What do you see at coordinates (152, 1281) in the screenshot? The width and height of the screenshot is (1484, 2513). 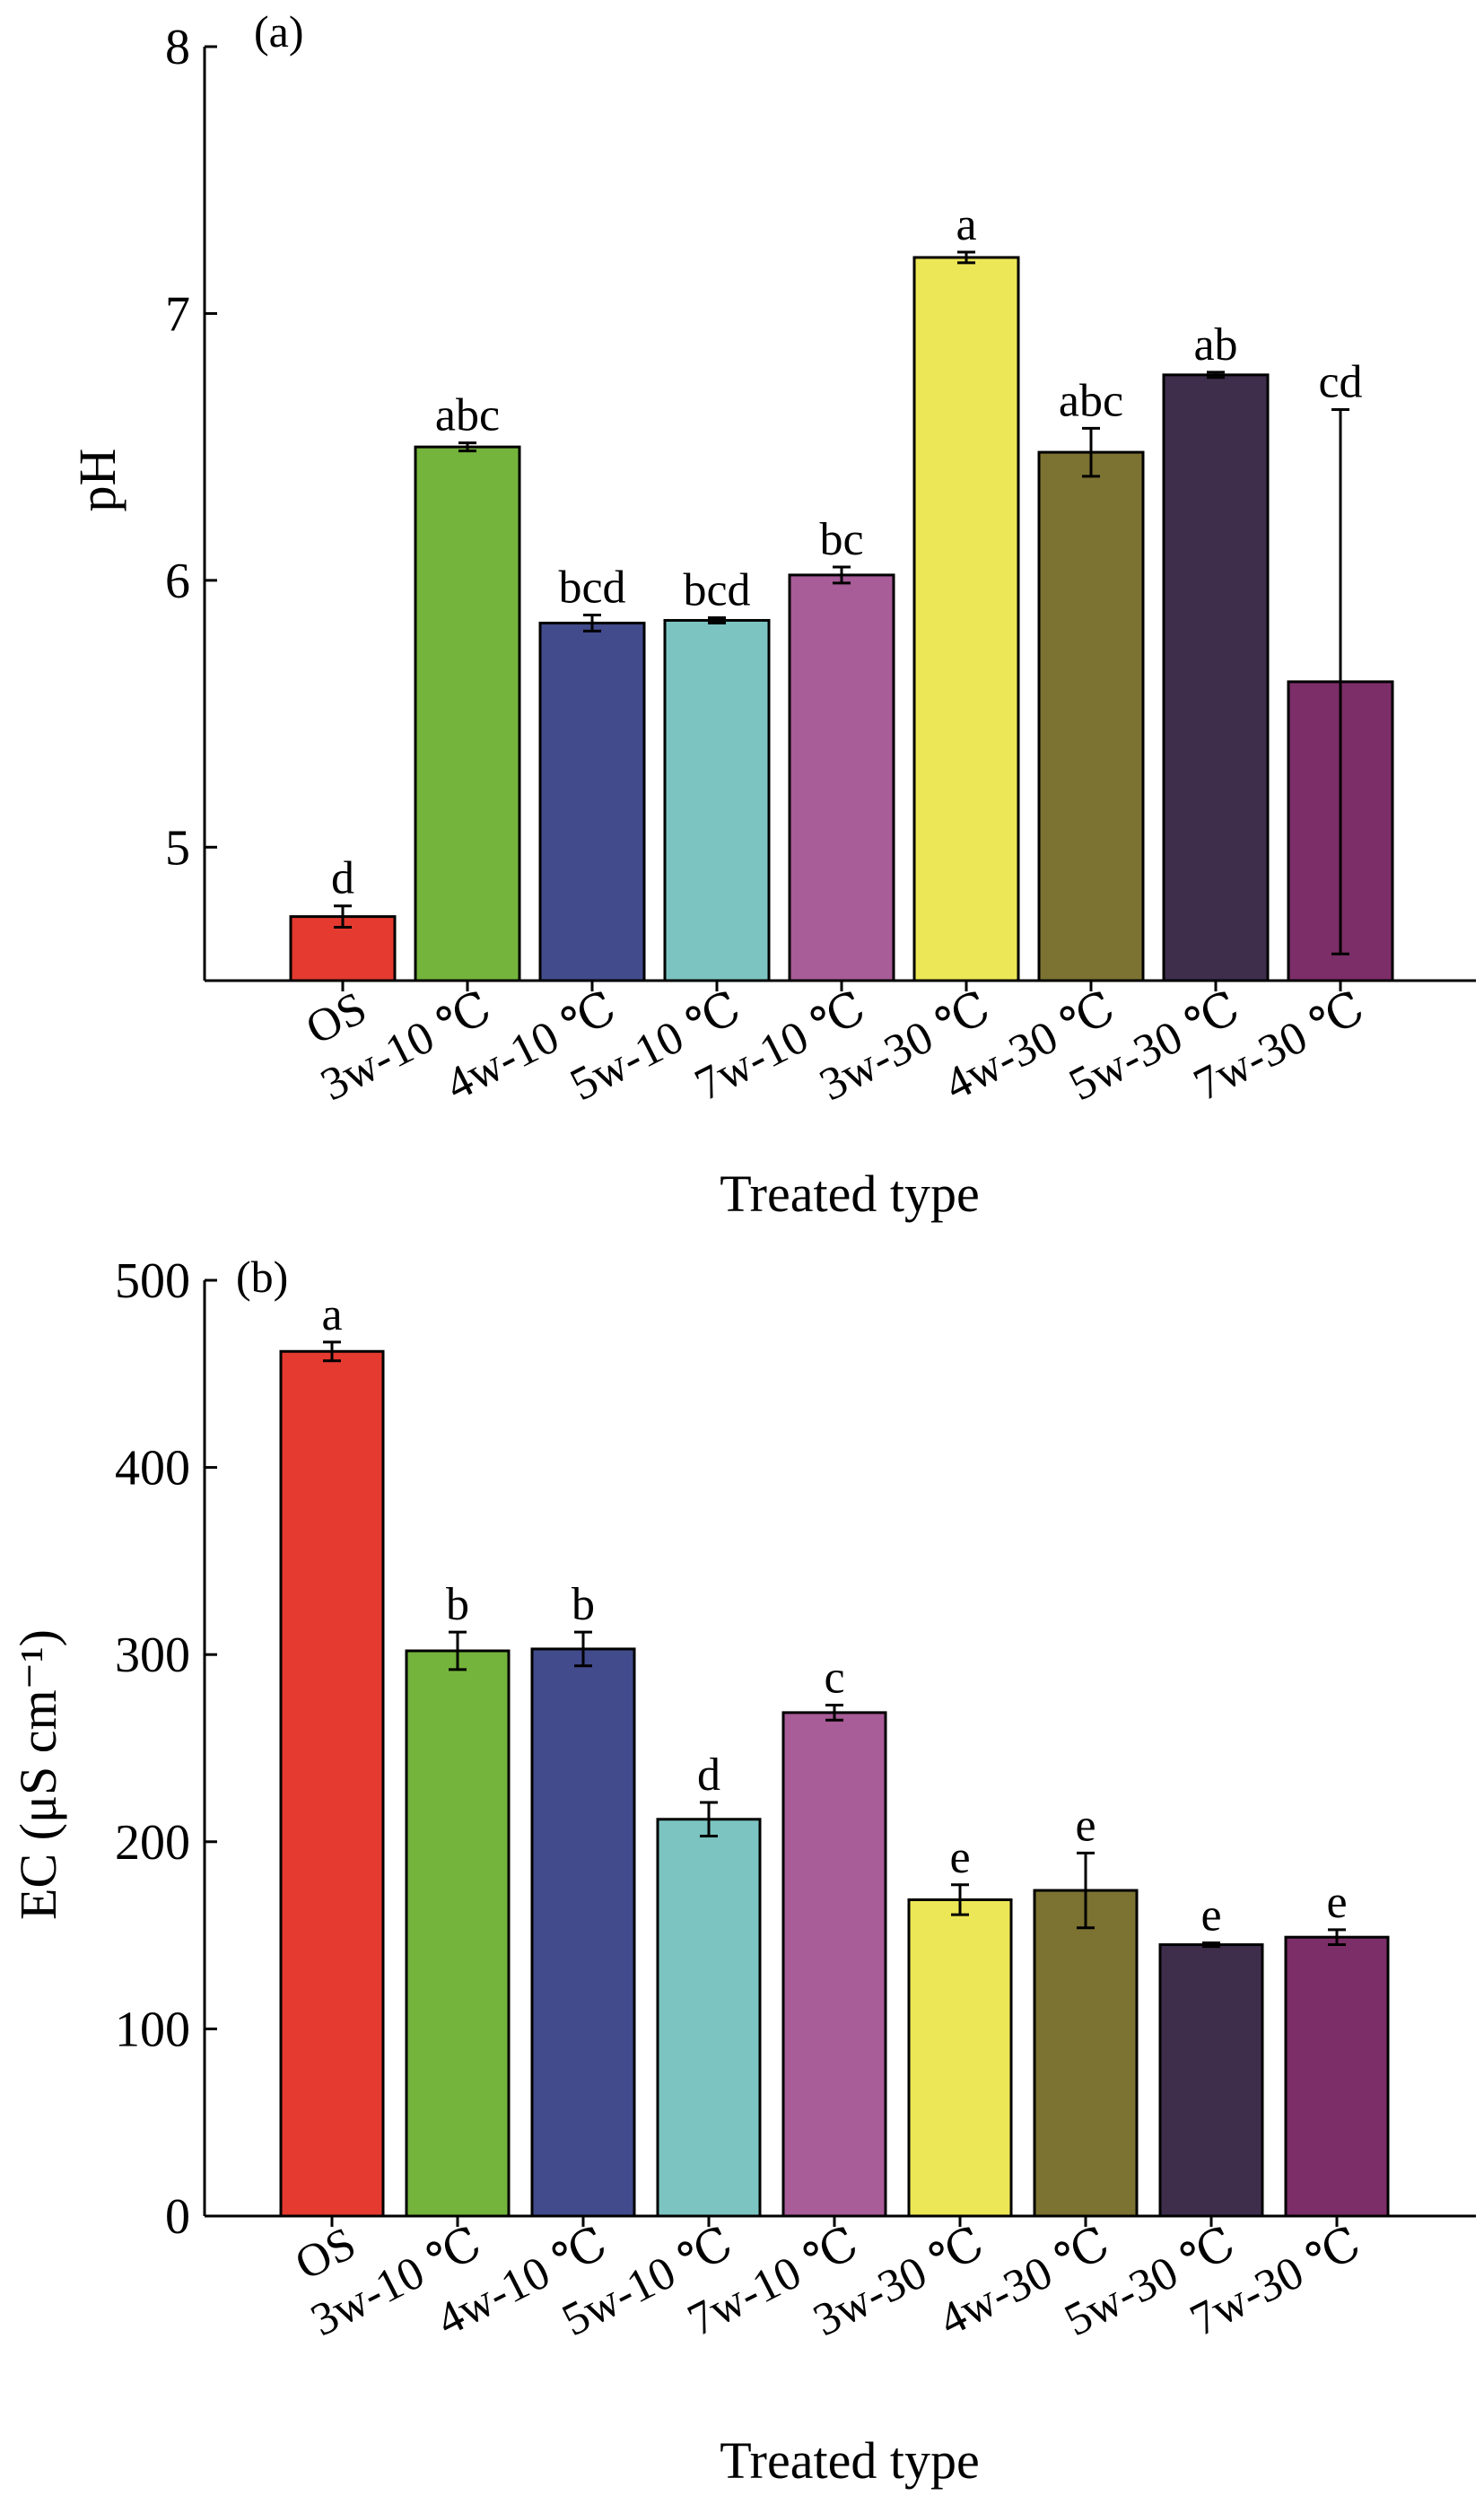 I see `b-y-tick-5: 500` at bounding box center [152, 1281].